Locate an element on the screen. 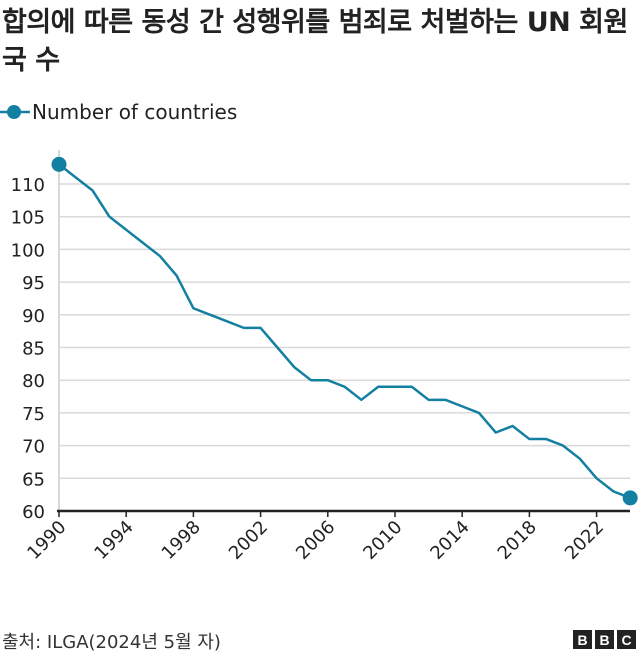 Image resolution: width=640 pixels, height=658 pixels. x-tick-label: 2014 is located at coordinates (449, 540).